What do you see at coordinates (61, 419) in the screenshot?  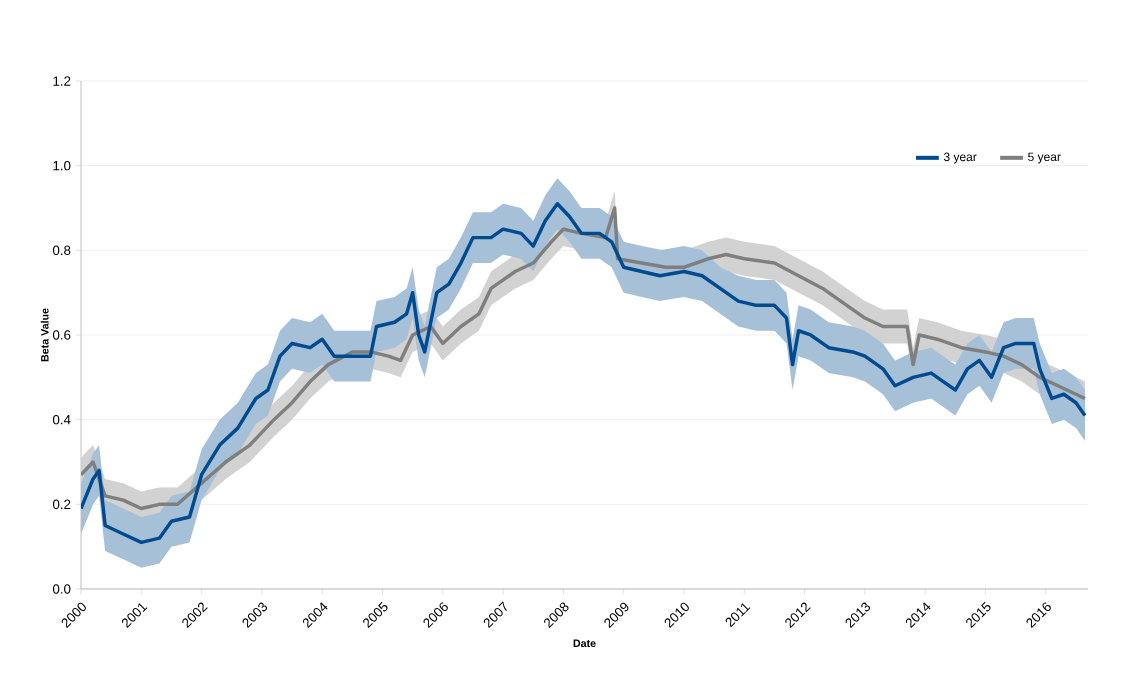 I see `y-tick-label: 0.4` at bounding box center [61, 419].